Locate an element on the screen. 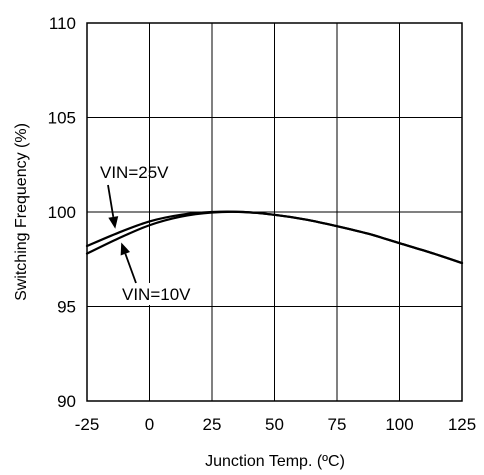  annotation-vin-10v: VIN=10V is located at coordinates (156, 294).